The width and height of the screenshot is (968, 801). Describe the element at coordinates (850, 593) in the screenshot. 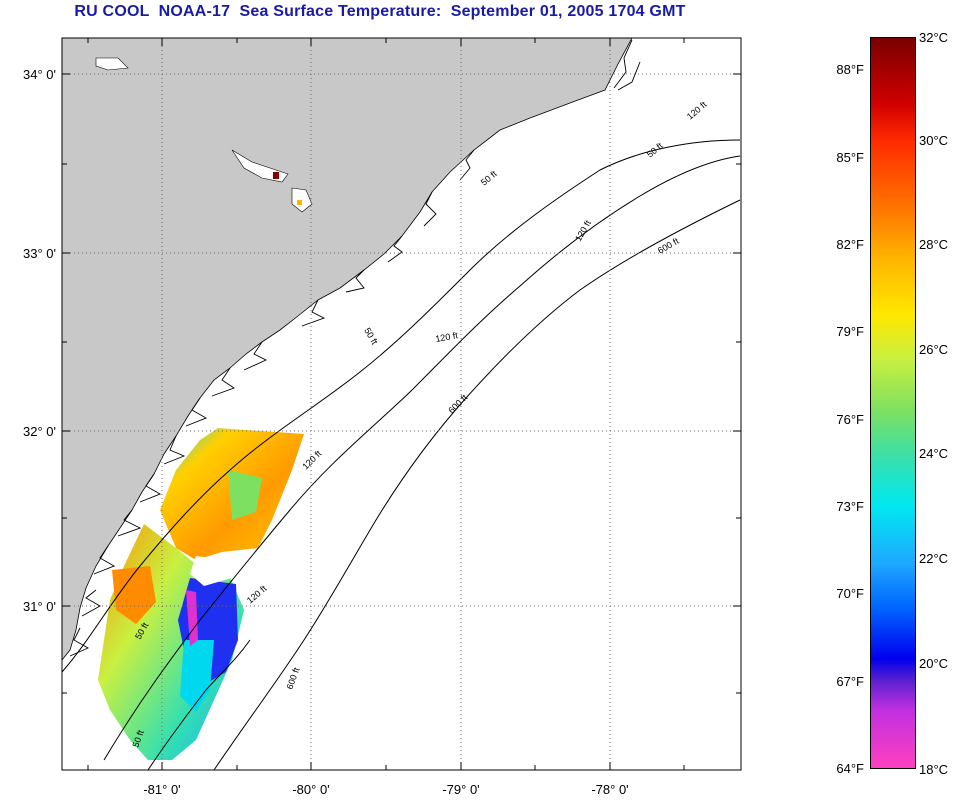

I see `colorbar-f-label: 70°F` at that location.